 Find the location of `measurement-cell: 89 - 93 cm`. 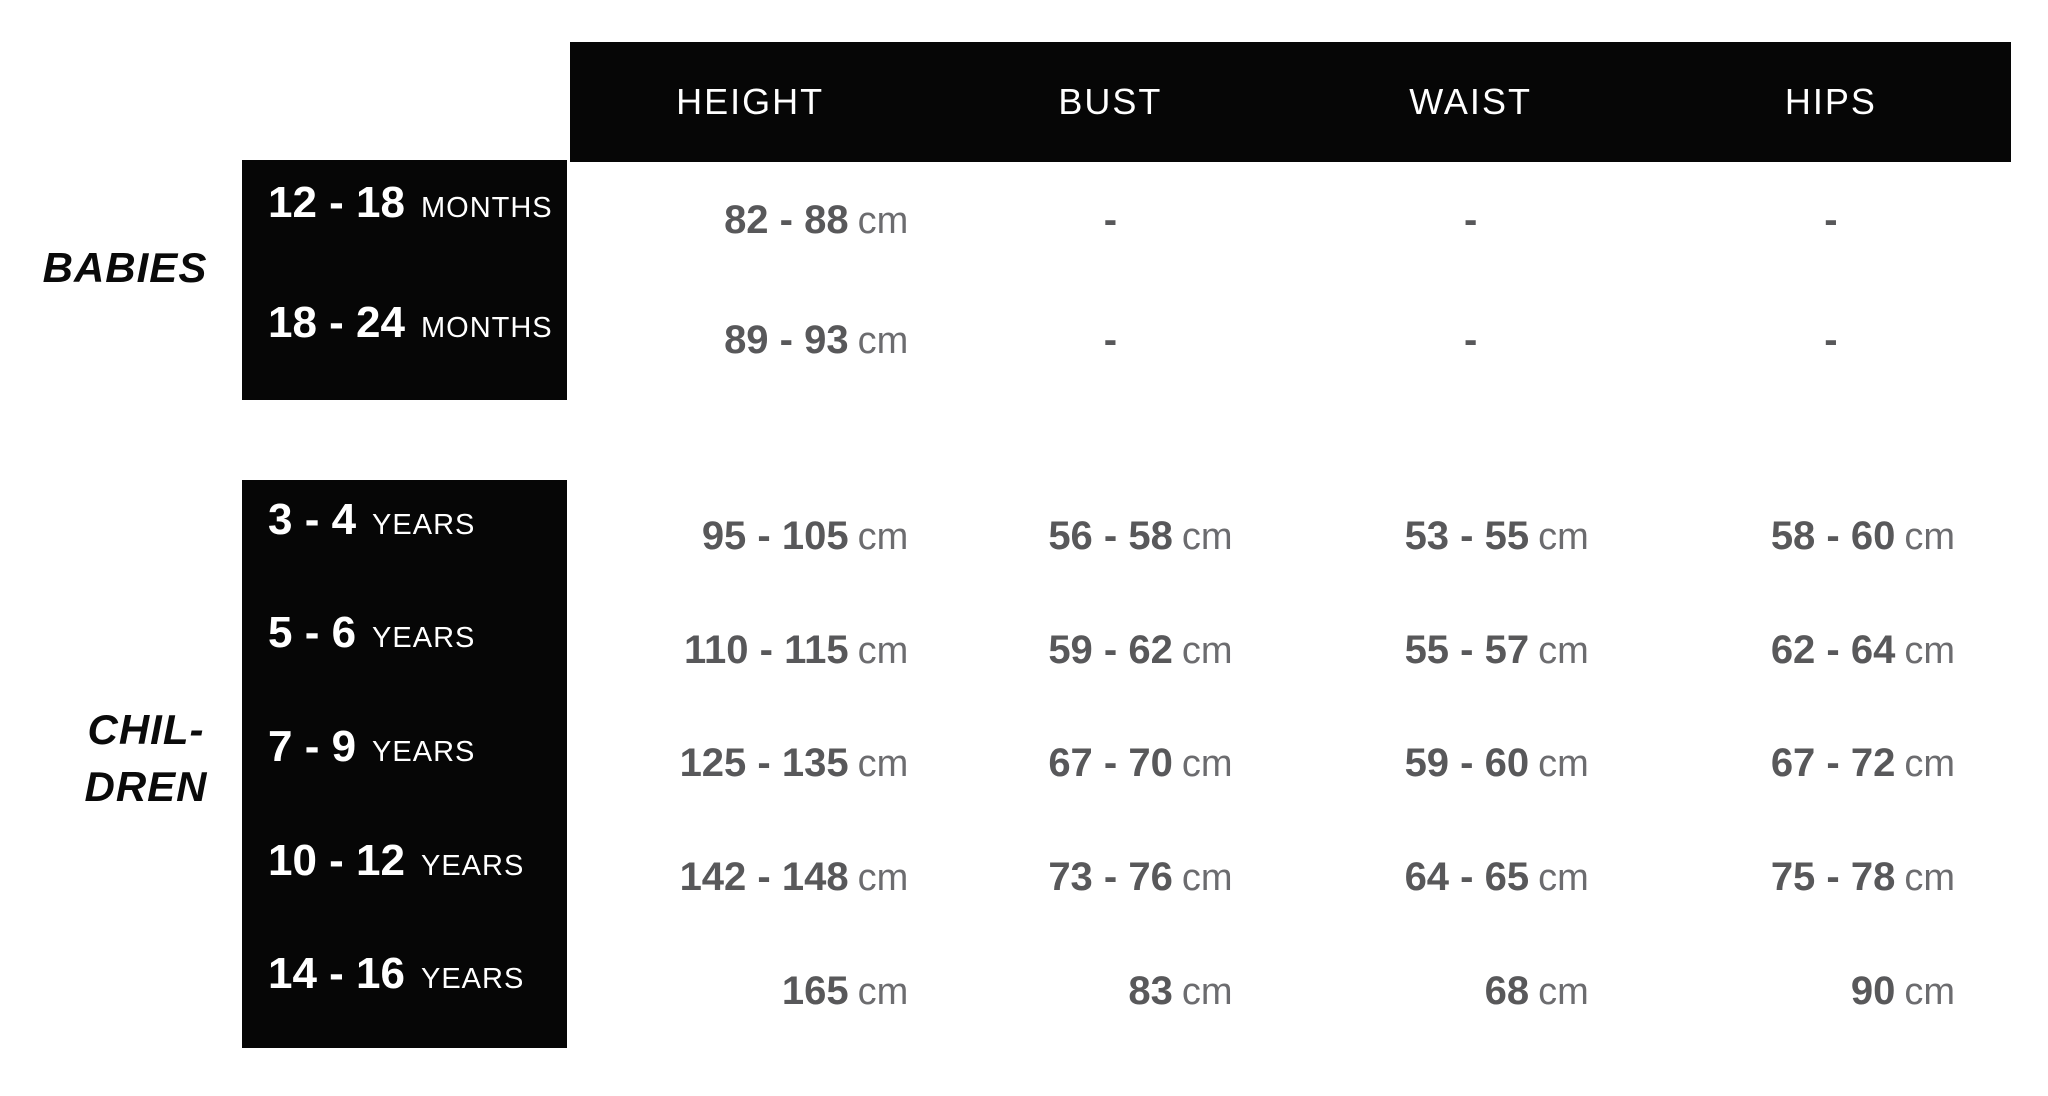

measurement-cell: 89 - 93 cm is located at coordinates (750, 340).